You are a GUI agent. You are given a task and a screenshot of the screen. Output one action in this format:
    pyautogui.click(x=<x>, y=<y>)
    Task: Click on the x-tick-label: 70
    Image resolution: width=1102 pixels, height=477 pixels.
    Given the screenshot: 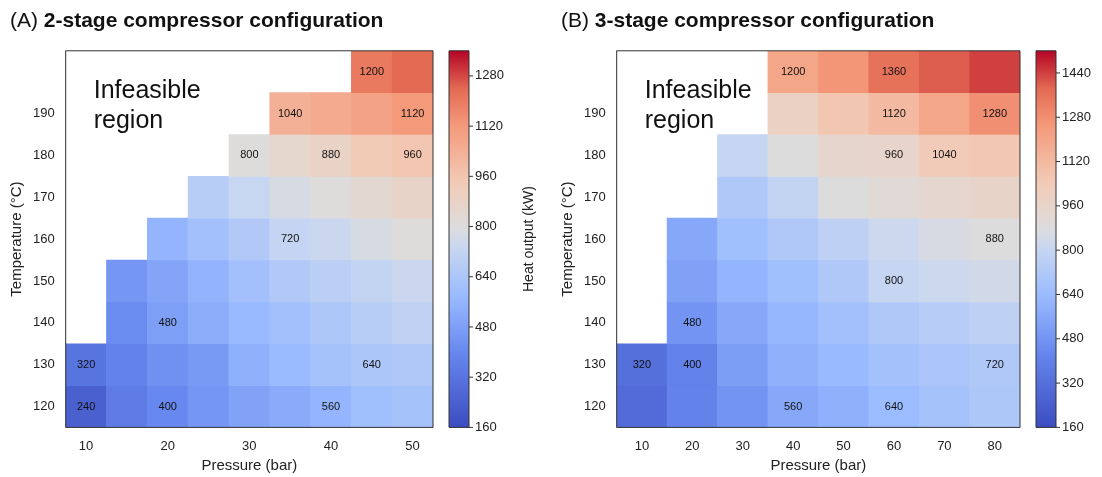 What is the action you would take?
    pyautogui.click(x=944, y=445)
    